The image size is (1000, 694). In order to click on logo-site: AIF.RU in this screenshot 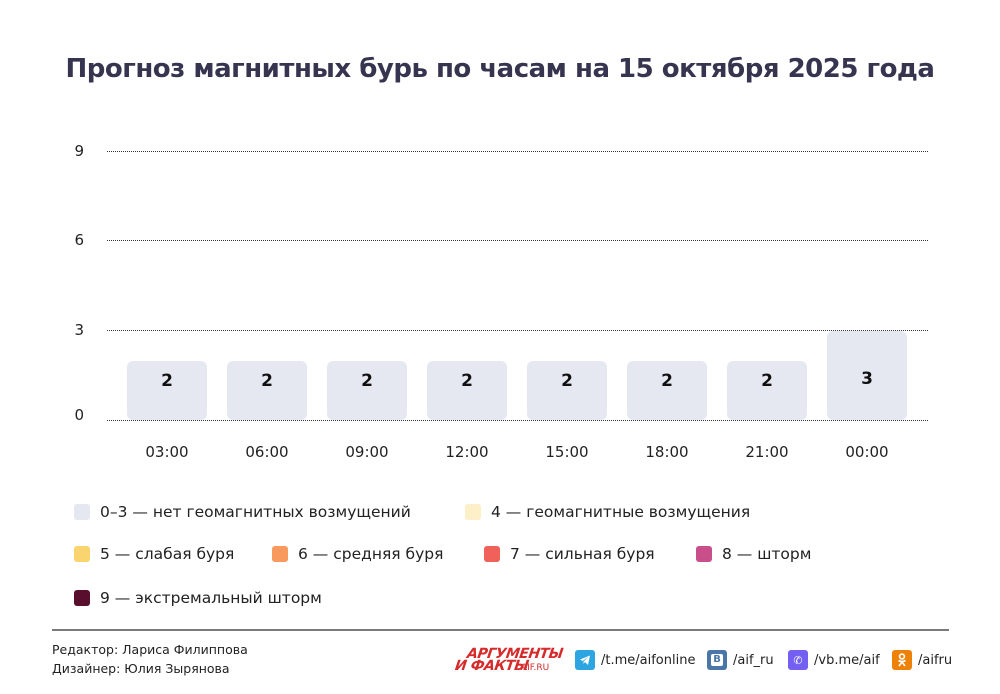, I will do `click(535, 668)`.